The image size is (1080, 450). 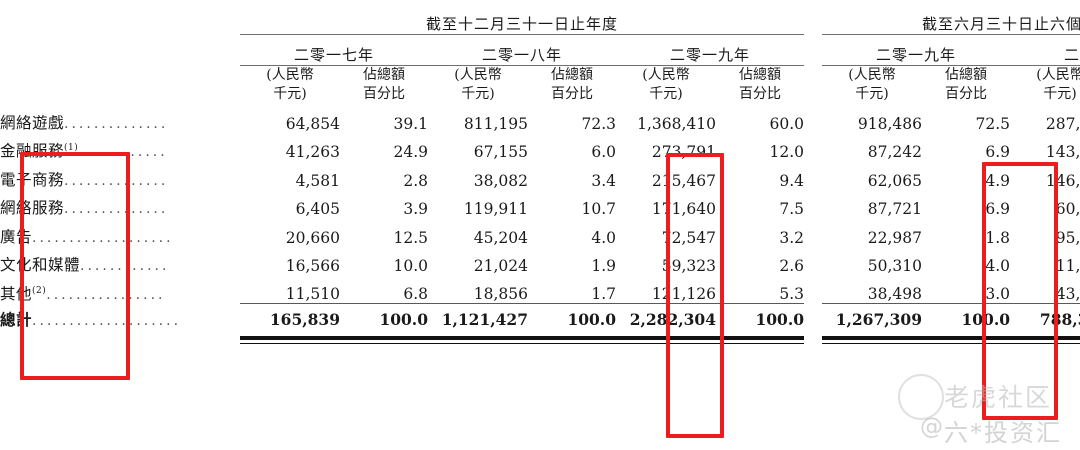 What do you see at coordinates (478, 340) in the screenshot?
I see `dbl-amt-2018` at bounding box center [478, 340].